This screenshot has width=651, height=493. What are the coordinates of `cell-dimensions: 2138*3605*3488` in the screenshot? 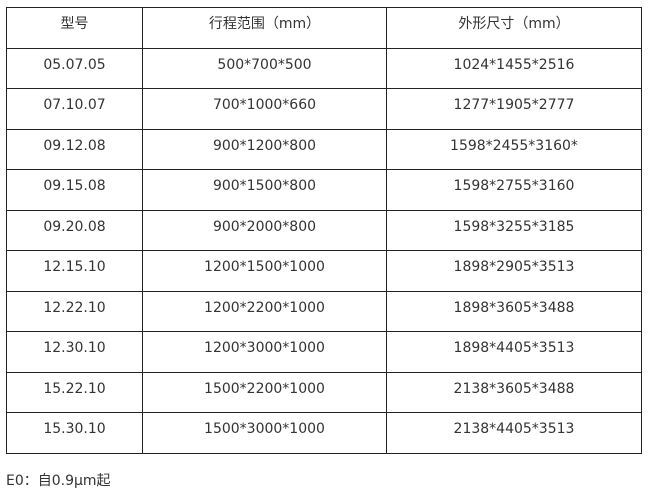 It's located at (514, 392).